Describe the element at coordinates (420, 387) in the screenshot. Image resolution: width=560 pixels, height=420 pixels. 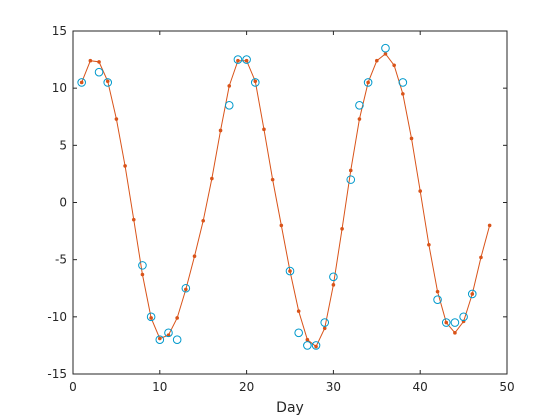
I see `x-tick-label: 40` at that location.